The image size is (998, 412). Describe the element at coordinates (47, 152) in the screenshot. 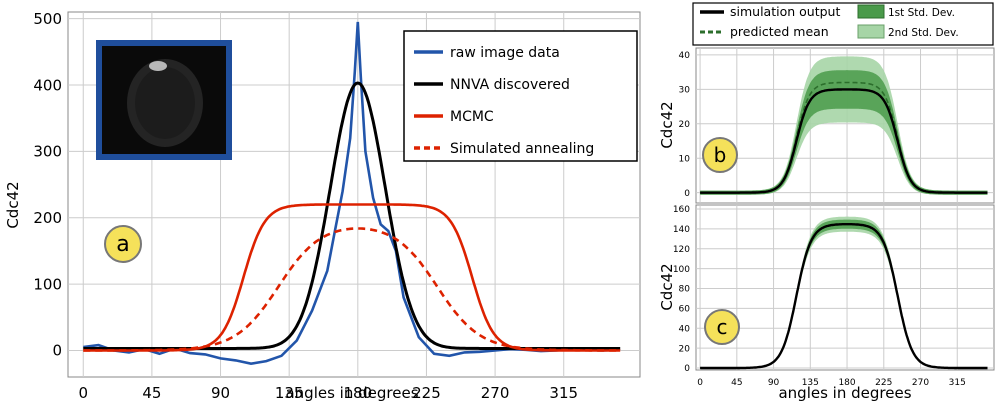

I see `a-ytick-label: 300` at that location.